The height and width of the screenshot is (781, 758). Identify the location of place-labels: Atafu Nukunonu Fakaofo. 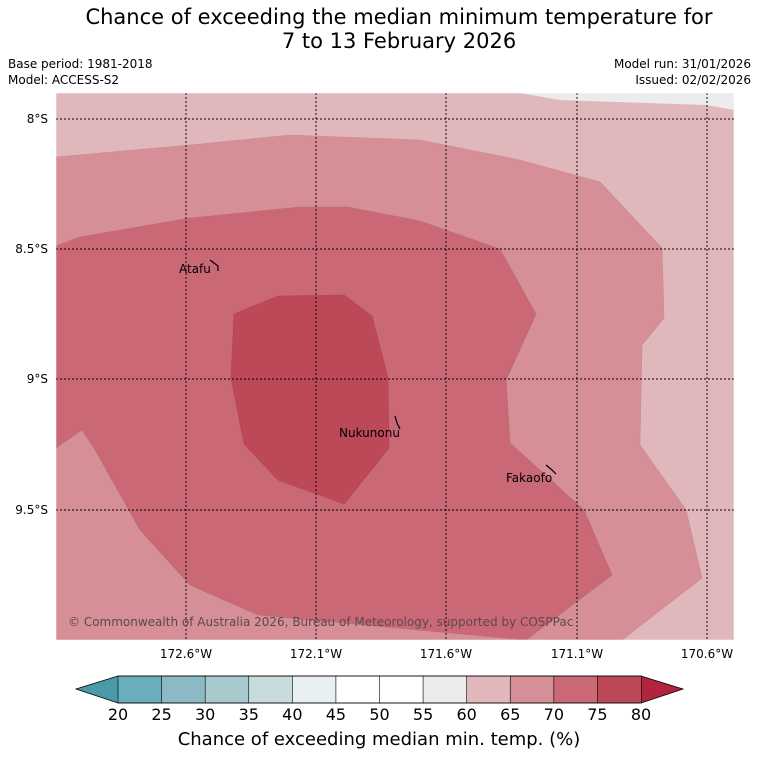
(365, 373).